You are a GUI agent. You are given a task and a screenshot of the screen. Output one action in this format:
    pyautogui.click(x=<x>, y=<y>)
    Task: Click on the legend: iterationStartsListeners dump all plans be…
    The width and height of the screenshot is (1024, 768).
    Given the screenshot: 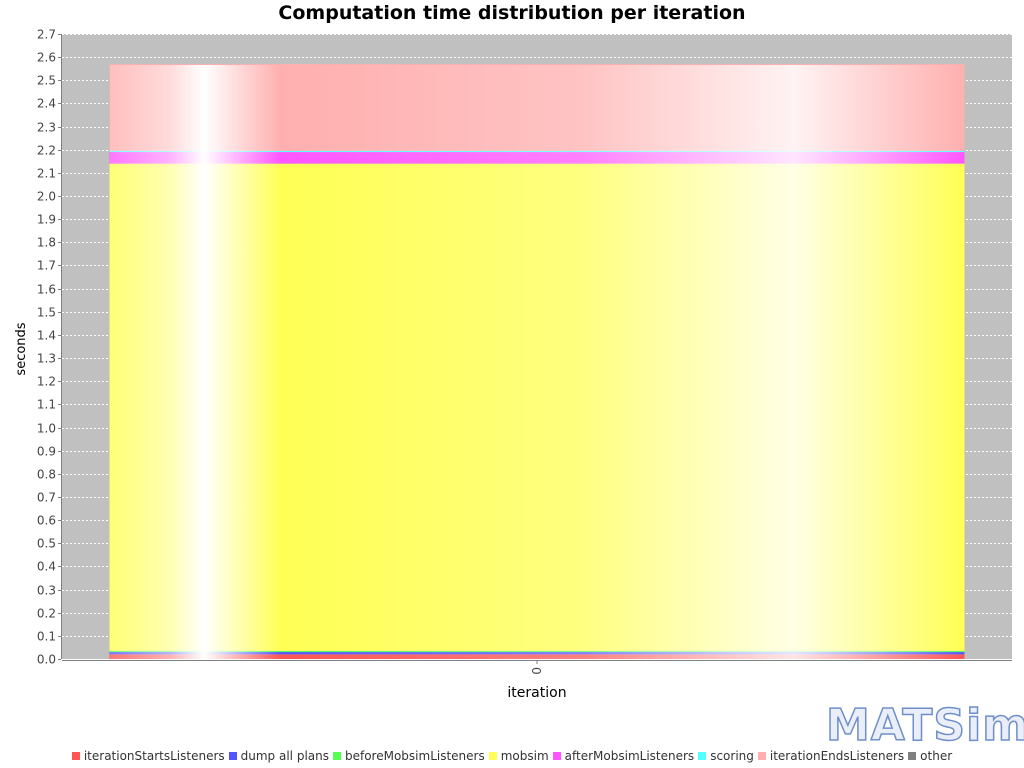 What is the action you would take?
    pyautogui.click(x=512, y=756)
    